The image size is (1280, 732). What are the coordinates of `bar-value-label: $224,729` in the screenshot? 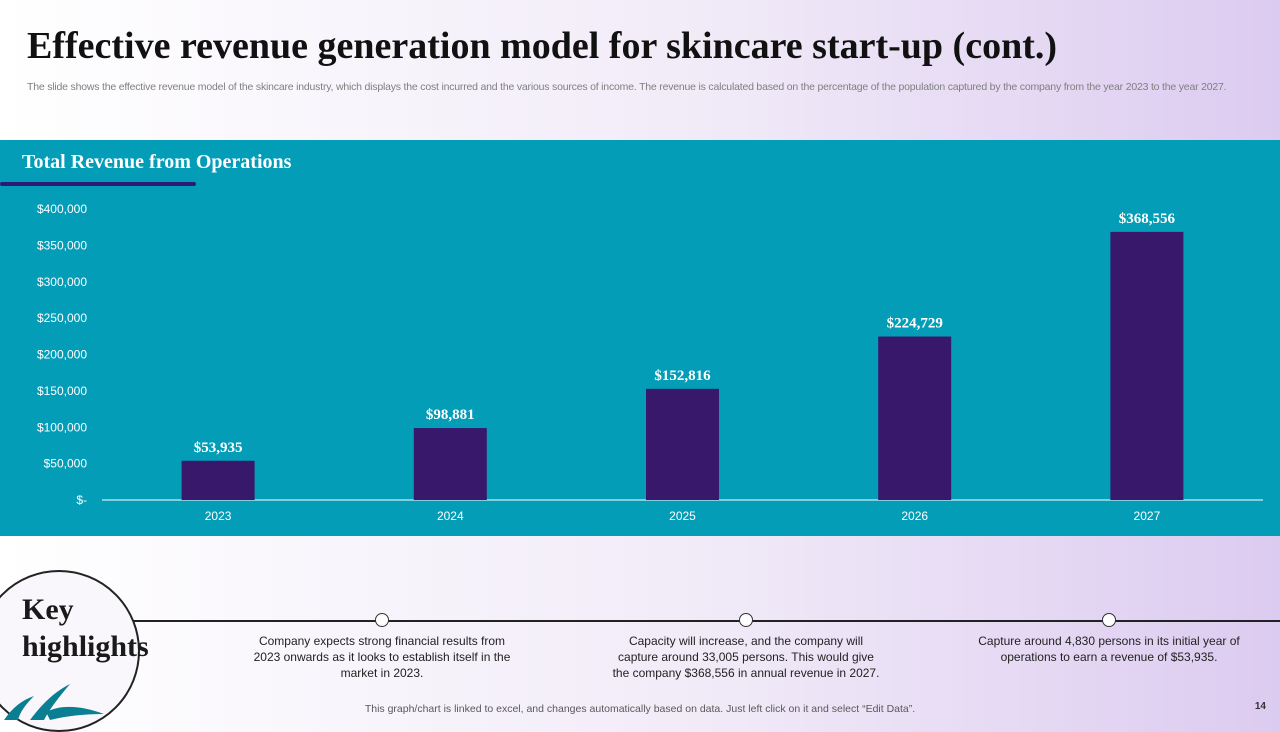 It's located at (915, 324).